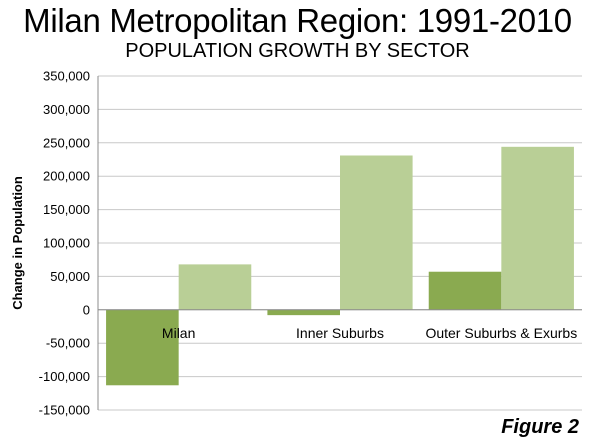 The height and width of the screenshot is (447, 595). What do you see at coordinates (66, 109) in the screenshot?
I see `y-tick-label: 300,000` at bounding box center [66, 109].